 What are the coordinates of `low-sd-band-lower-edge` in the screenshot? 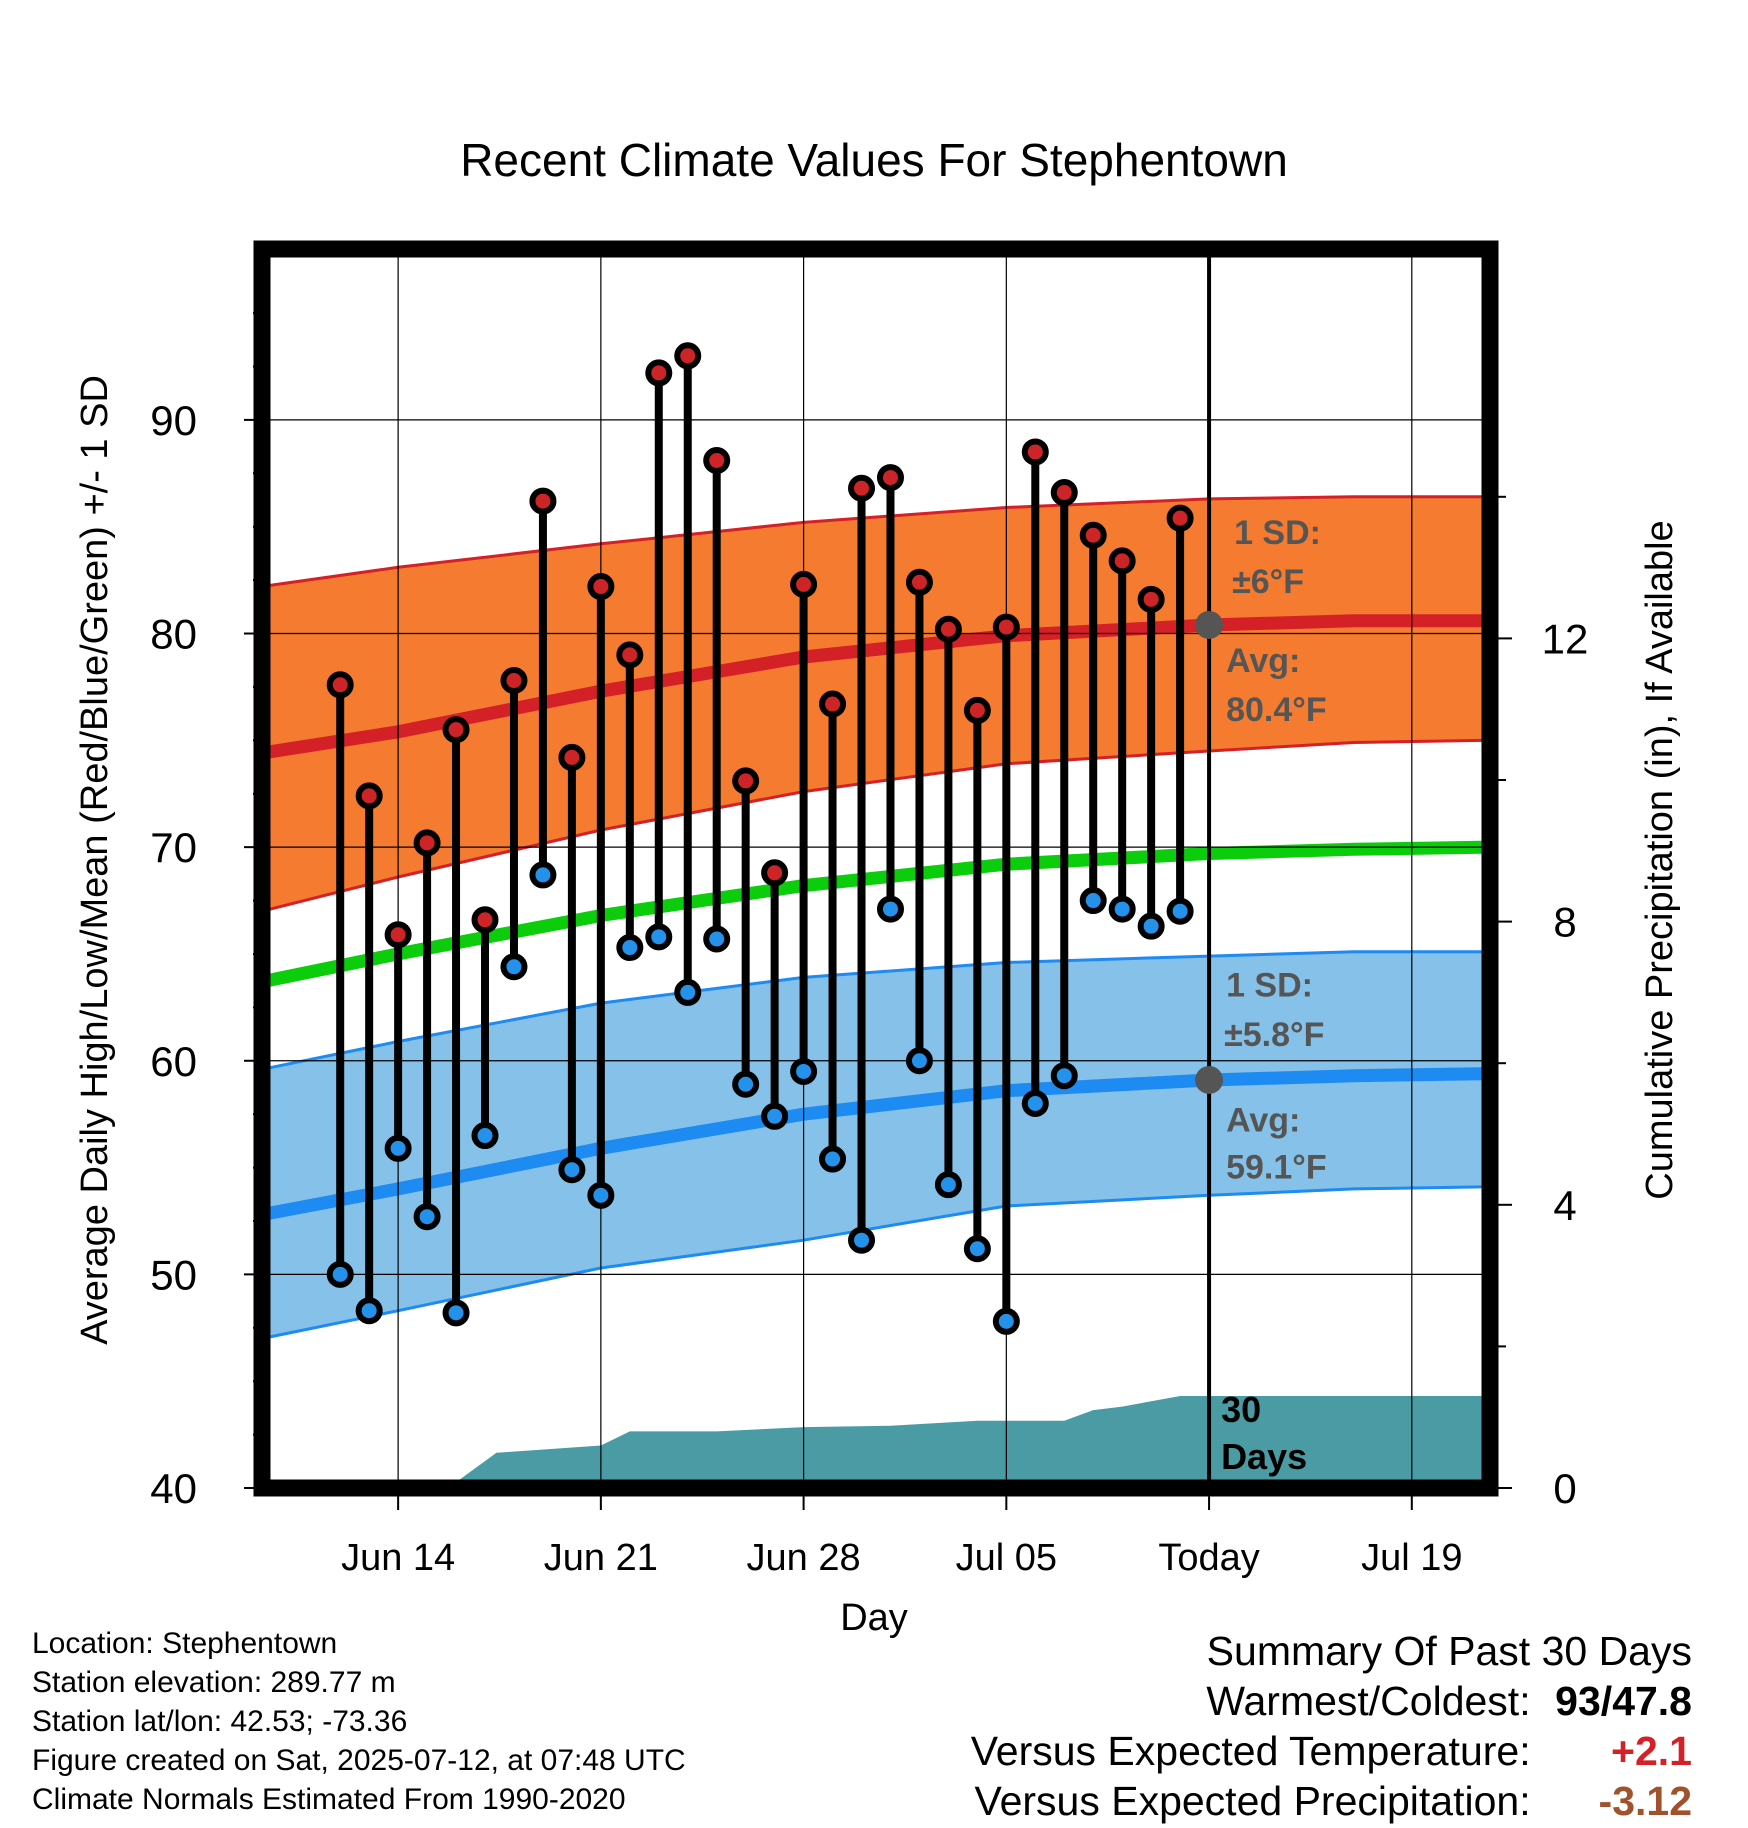 It's located at (876, 1262).